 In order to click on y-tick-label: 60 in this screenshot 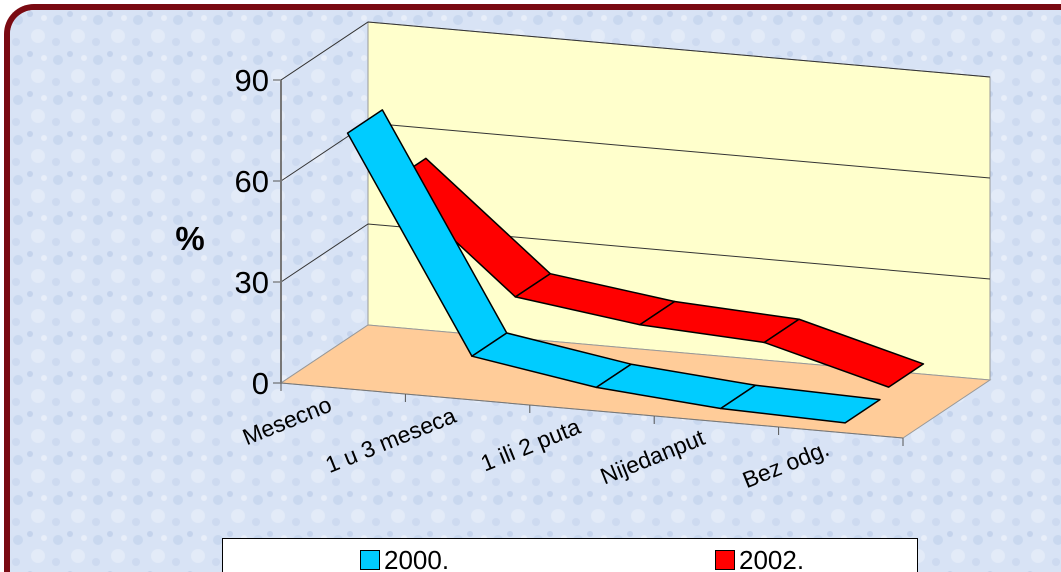, I will do `click(252, 181)`.